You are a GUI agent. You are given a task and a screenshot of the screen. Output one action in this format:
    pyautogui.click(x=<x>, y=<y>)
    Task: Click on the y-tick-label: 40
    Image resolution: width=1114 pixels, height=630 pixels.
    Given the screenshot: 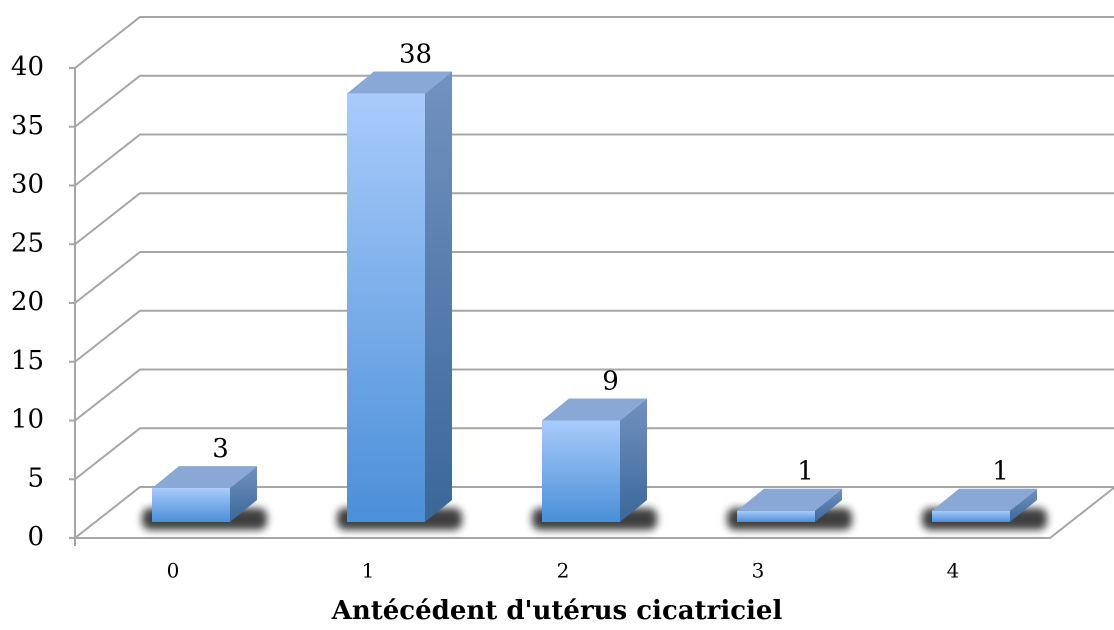 What is the action you would take?
    pyautogui.click(x=27, y=67)
    